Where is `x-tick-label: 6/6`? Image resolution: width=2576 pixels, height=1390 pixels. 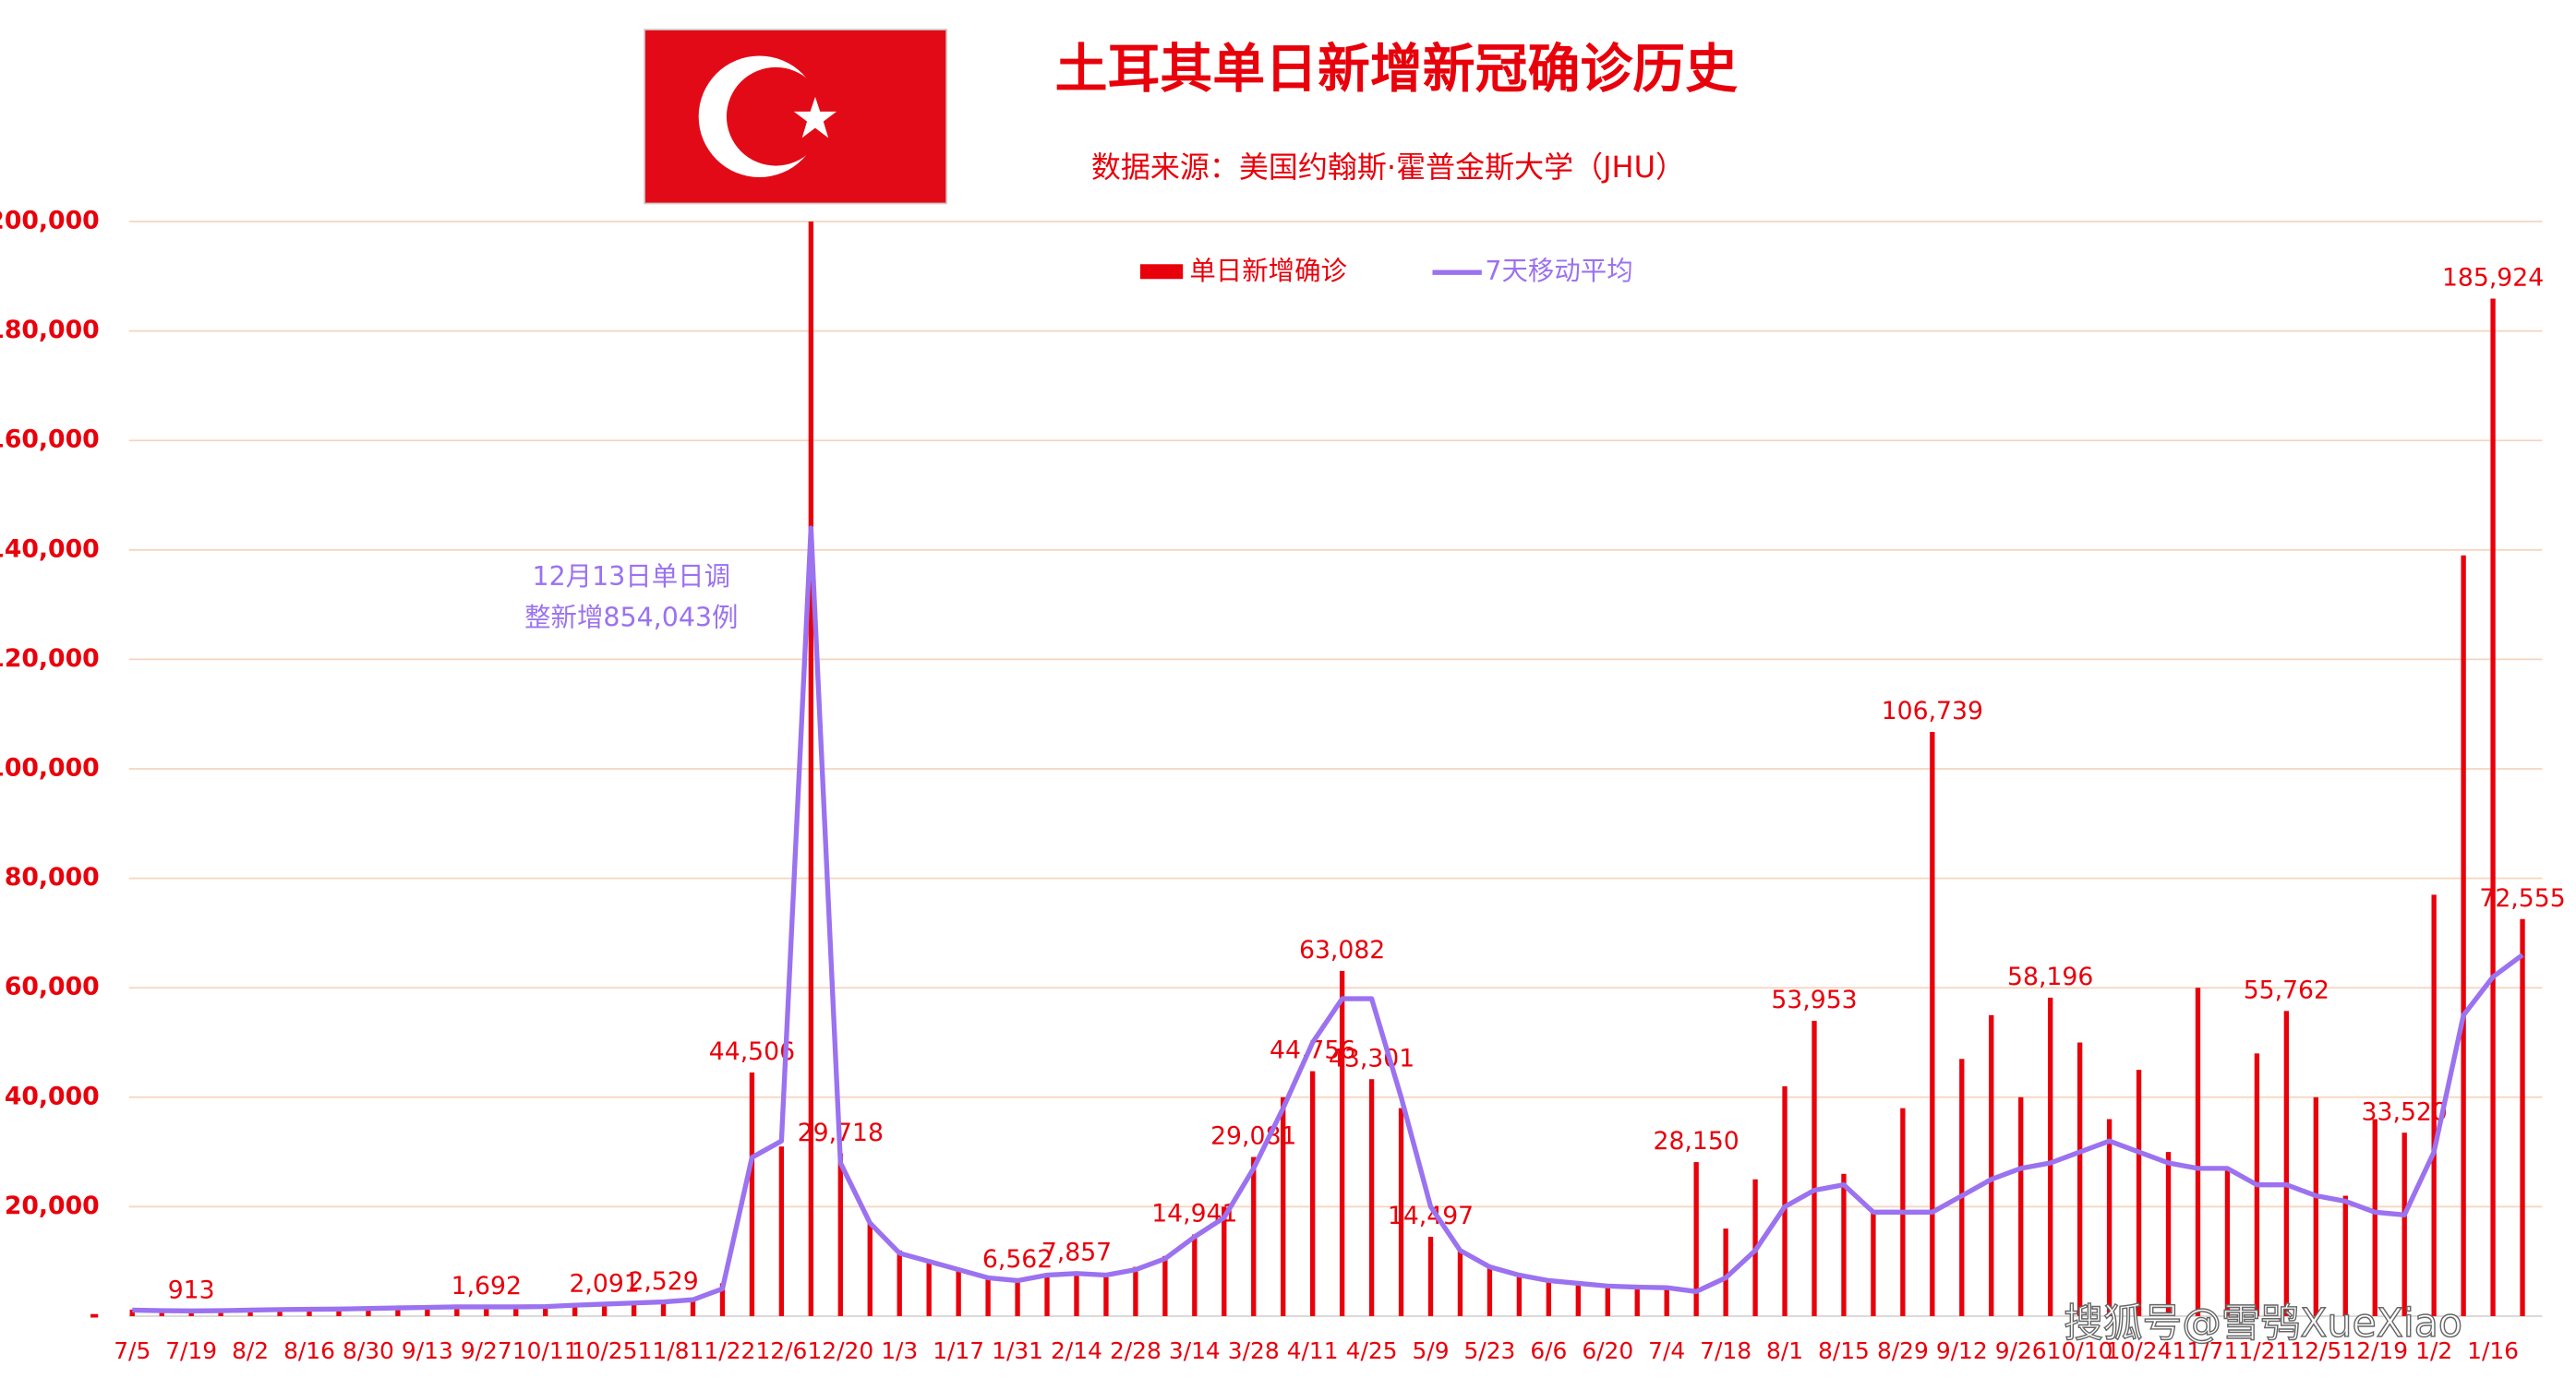 x-tick-label: 6/6 is located at coordinates (1548, 1350).